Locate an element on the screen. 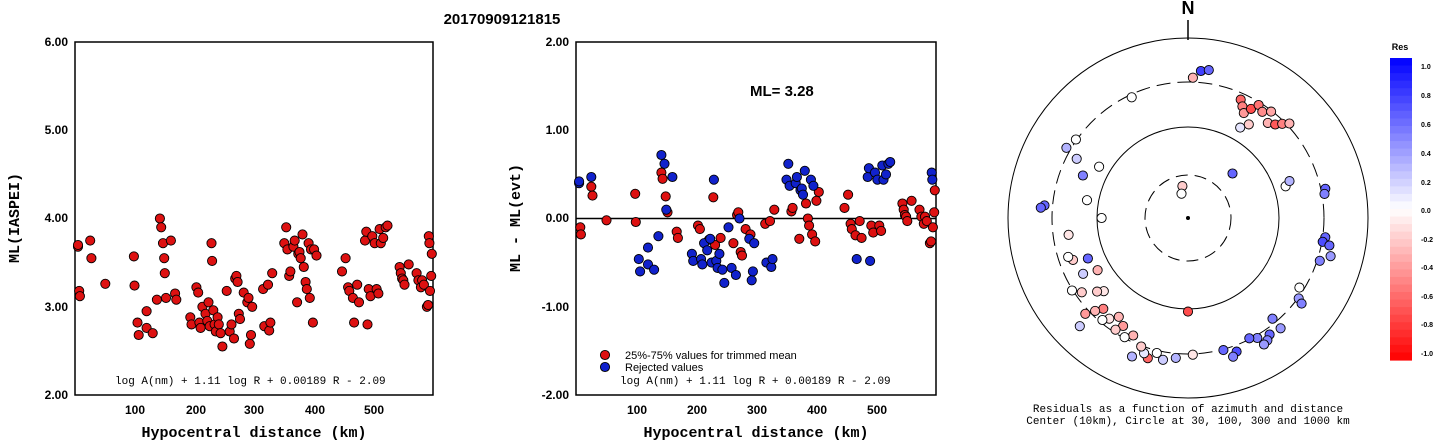  colorbar-swatches is located at coordinates (1401, 209).